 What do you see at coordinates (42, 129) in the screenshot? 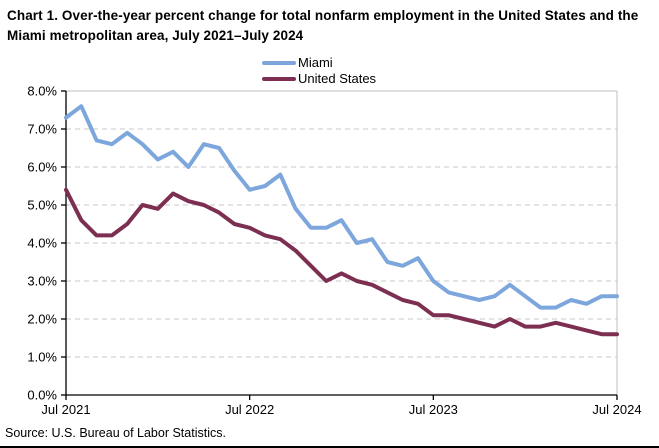
I see `y-tick-label: 7.0%` at bounding box center [42, 129].